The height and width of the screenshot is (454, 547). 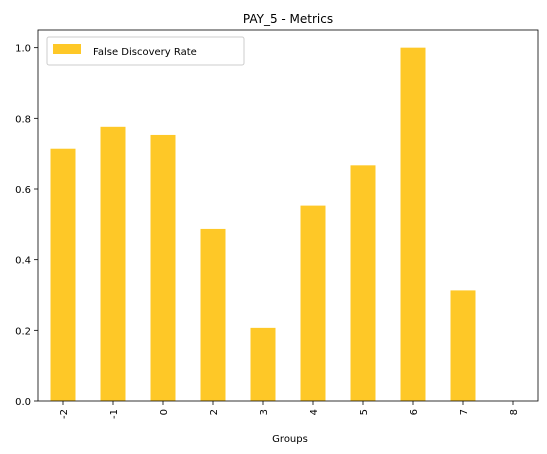 I want to click on y-axis-ticks: 0.0 0.2 0.4 0.6 0.8 1.0, so click(x=26, y=226).